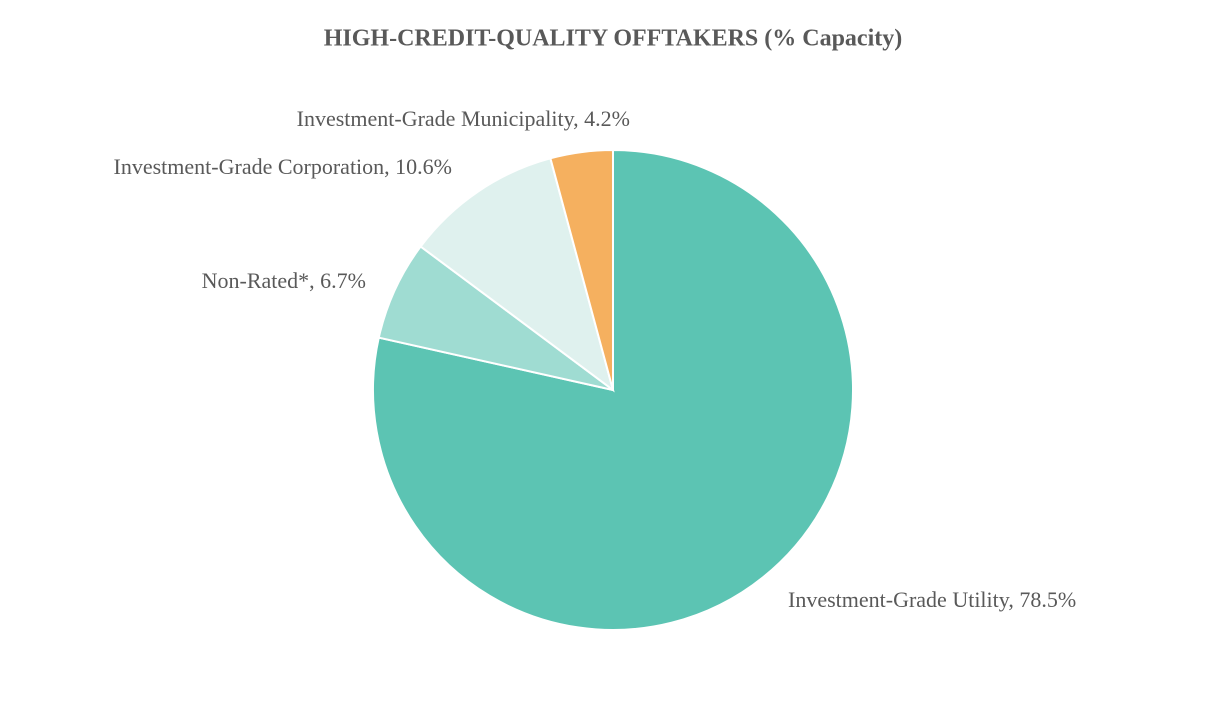 Image resolution: width=1226 pixels, height=720 pixels. I want to click on slice-label: Investment-Grade Utility, 78.5%, so click(932, 599).